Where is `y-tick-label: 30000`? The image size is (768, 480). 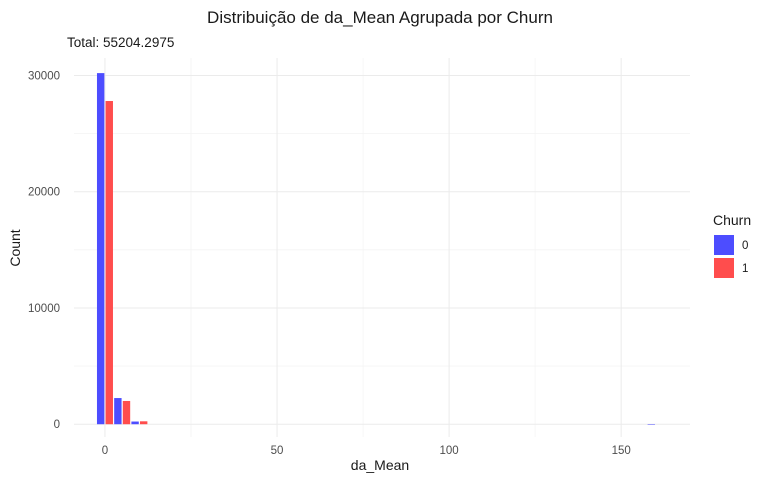 y-tick-label: 30000 is located at coordinates (44, 76).